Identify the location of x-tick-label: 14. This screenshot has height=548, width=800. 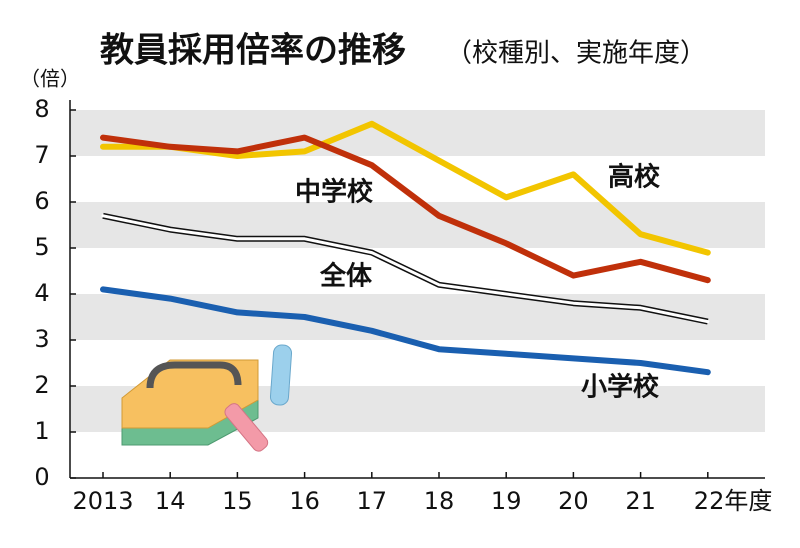
(170, 501).